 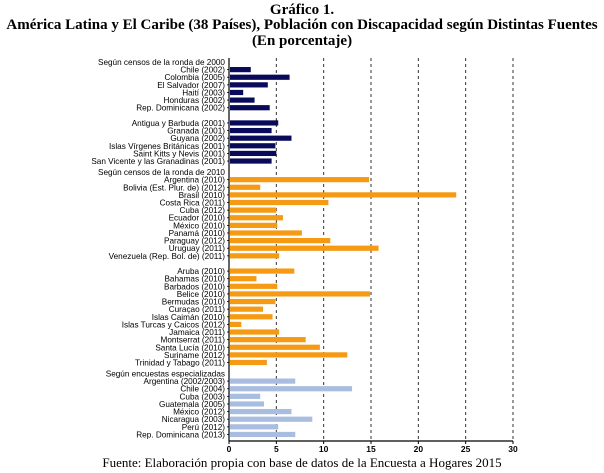 I want to click on category-label: Santa Lucía (2010), so click(x=190, y=347).